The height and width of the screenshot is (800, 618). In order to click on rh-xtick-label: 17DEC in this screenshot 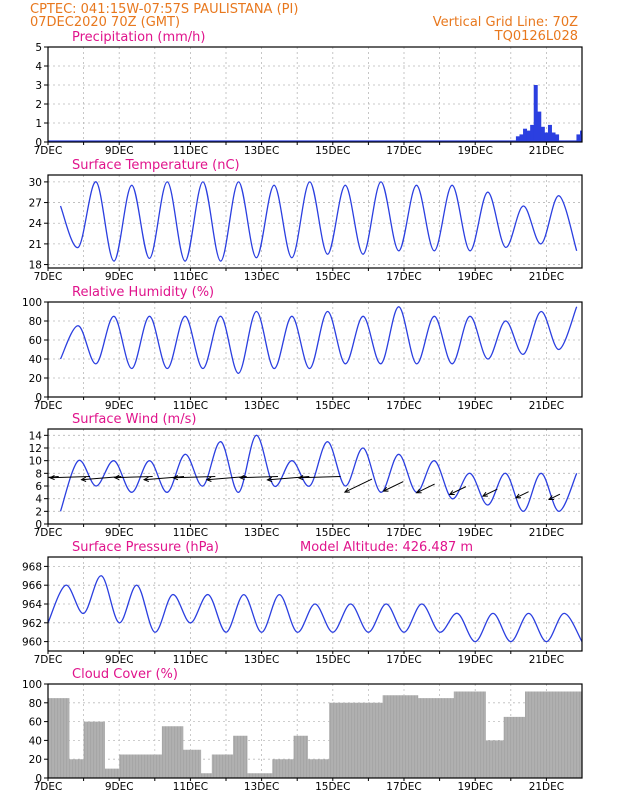, I will do `click(403, 406)`.